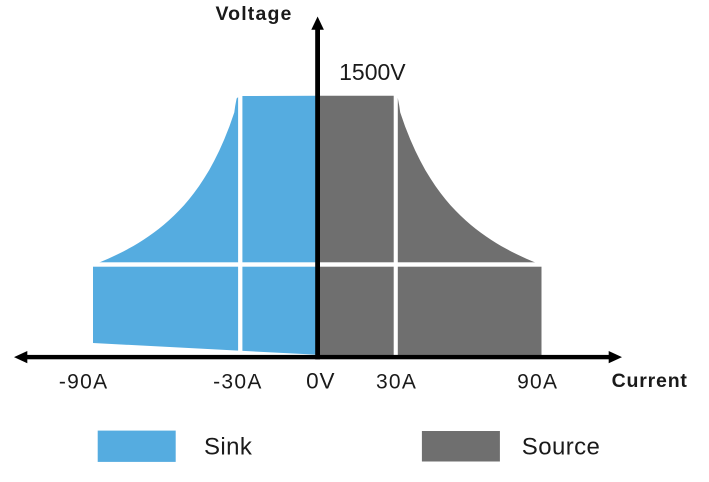 This screenshot has width=709, height=482. I want to click on svg-text: 90A, so click(537, 382).